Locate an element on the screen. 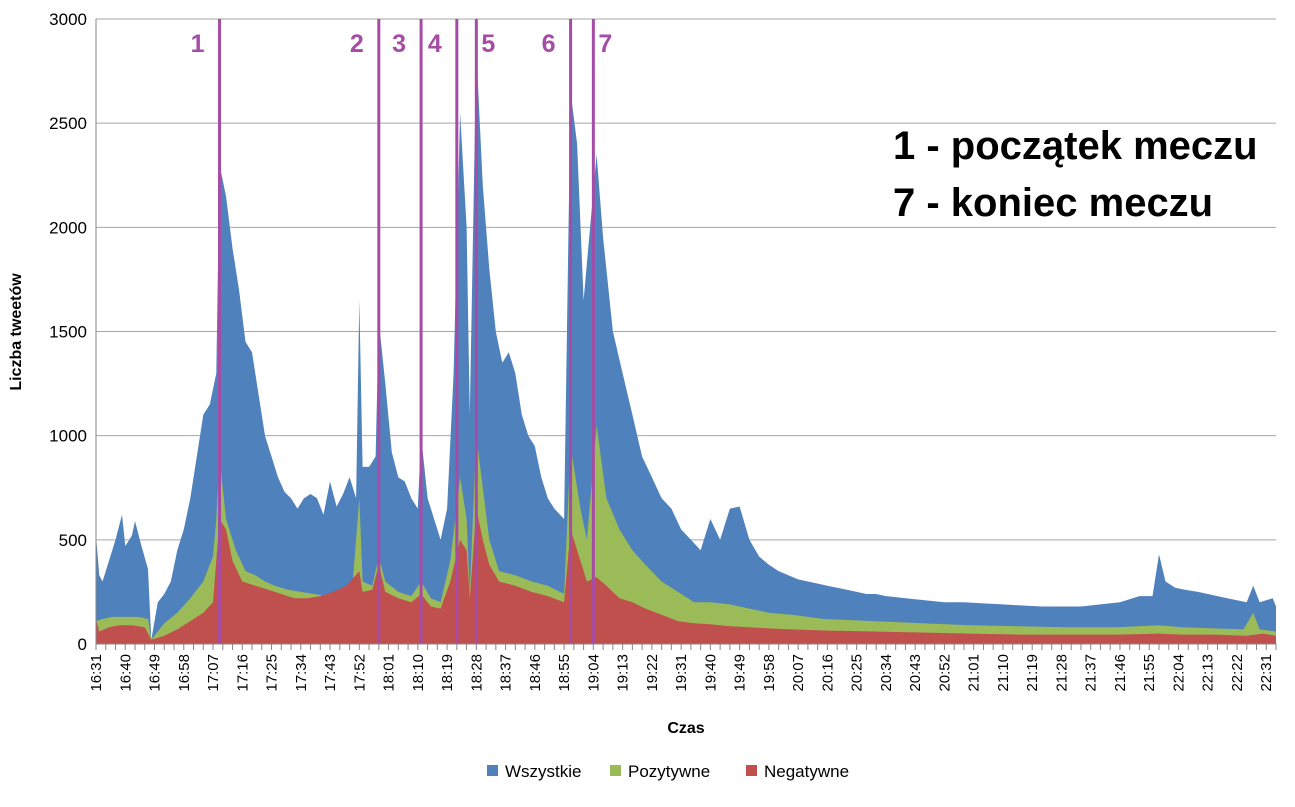 The image size is (1295, 807). x-tick-1922: 19:22 is located at coordinates (652, 673).